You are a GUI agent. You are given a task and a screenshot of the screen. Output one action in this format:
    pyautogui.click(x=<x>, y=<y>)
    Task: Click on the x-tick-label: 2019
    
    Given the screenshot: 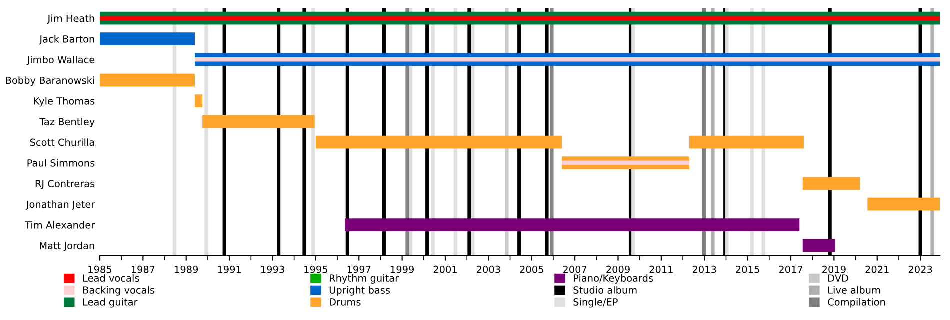 What is the action you would take?
    pyautogui.click(x=834, y=270)
    